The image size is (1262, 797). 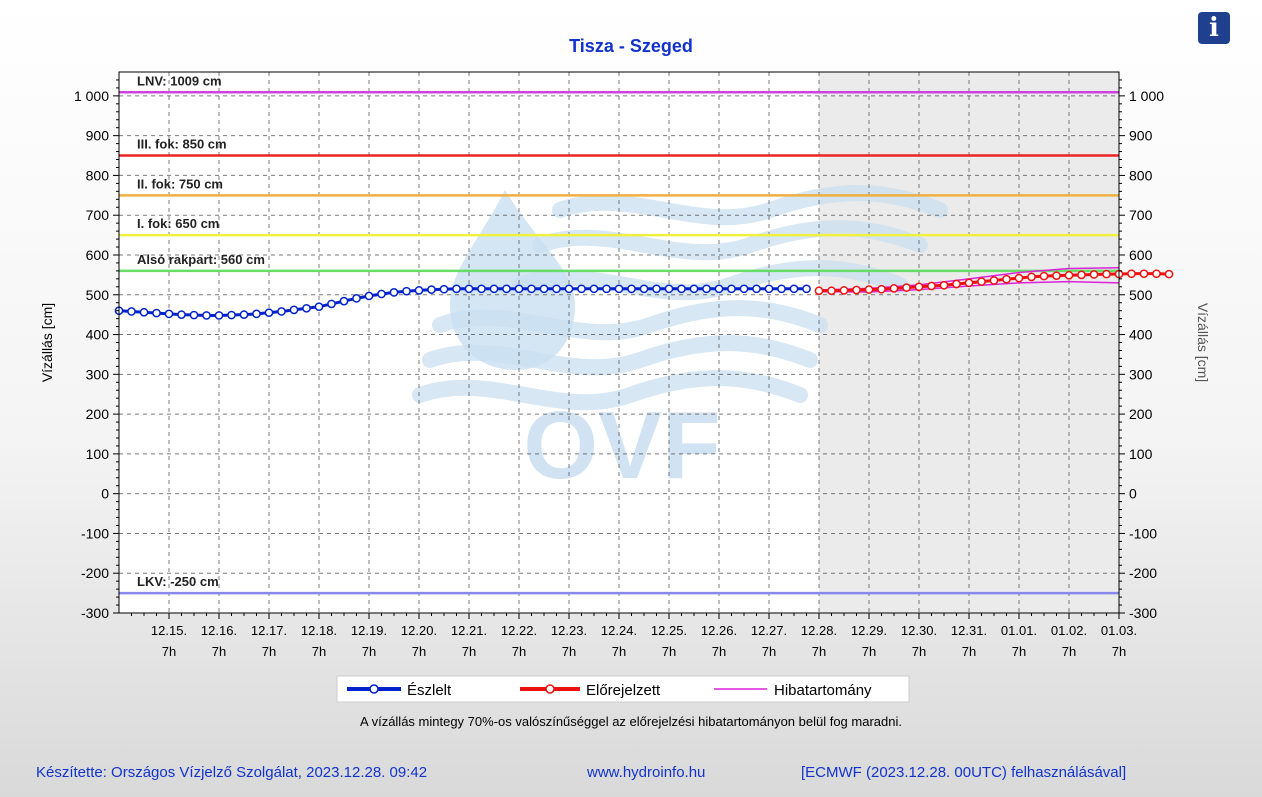 I want to click on y-tick-label-right: 900, so click(x=1141, y=136).